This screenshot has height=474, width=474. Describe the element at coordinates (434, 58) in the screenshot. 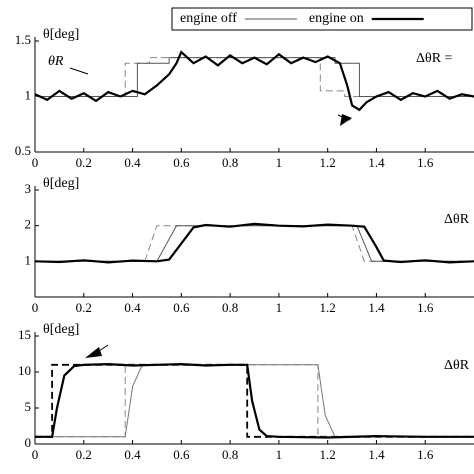

I see `annotation: ΔθR =` at that location.